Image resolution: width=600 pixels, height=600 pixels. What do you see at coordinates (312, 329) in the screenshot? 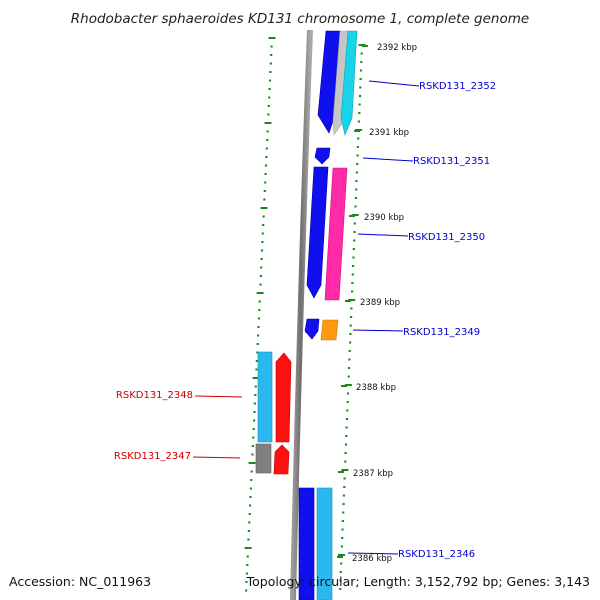
I see `gene-2349-block-blue` at bounding box center [312, 329].